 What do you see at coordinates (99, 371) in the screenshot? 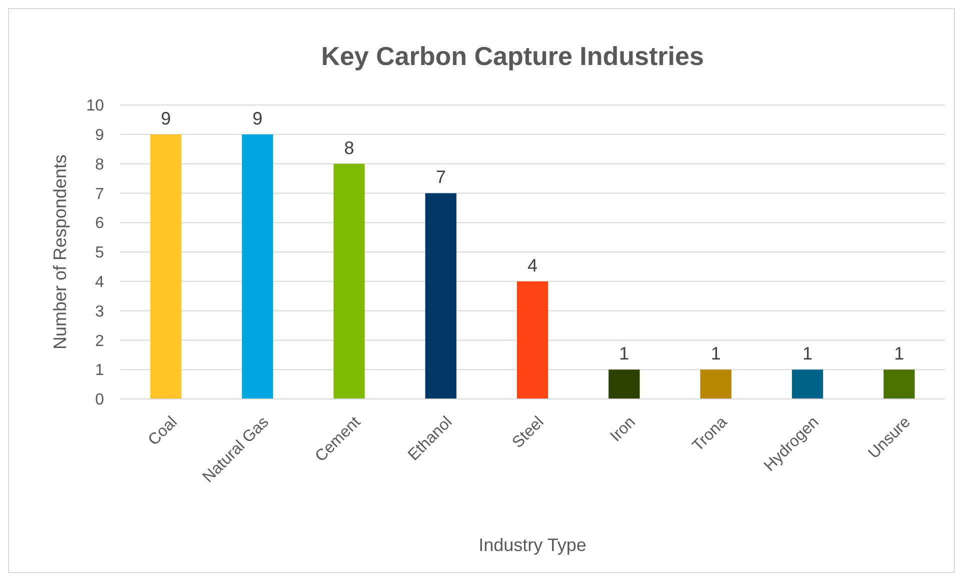
I see `y-tick-label: 1` at bounding box center [99, 371].